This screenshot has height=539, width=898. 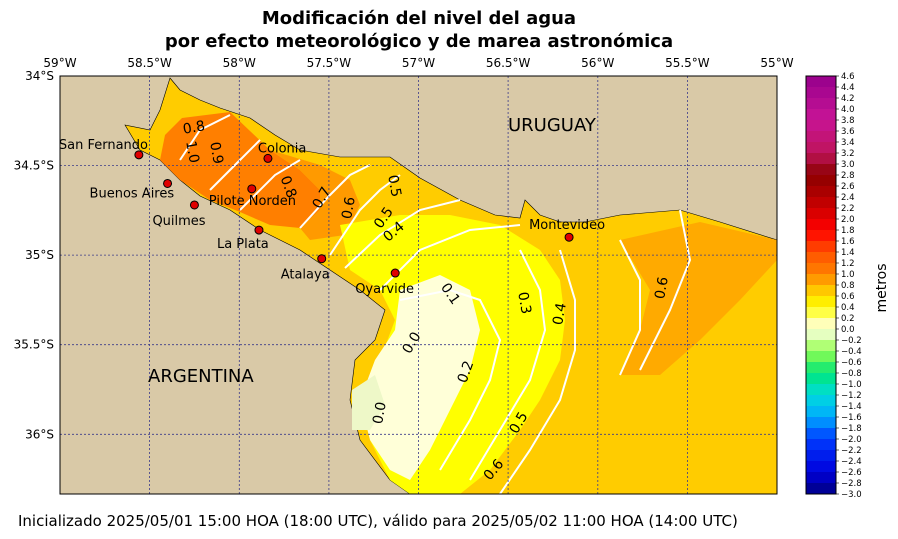 What do you see at coordinates (848, 165) in the screenshot?
I see `colorbar-tick-label: 3.0` at bounding box center [848, 165].